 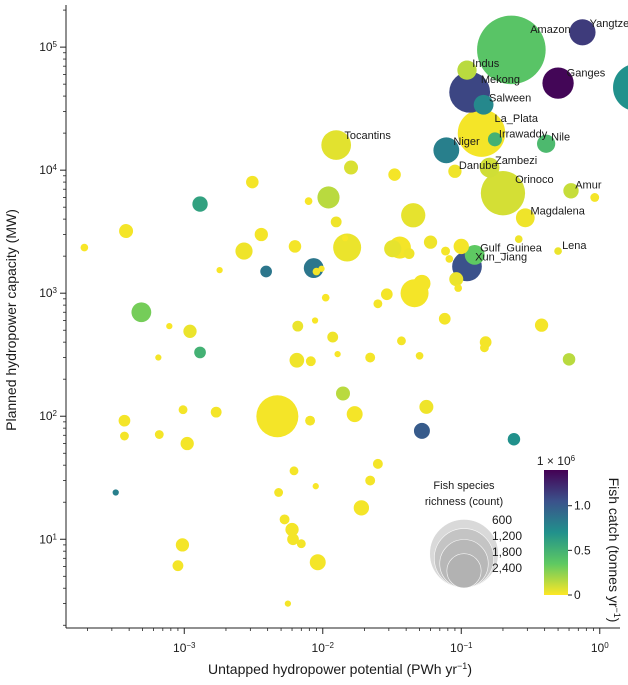 I want to click on colorbar-tick-label: 0.5, so click(x=582, y=550).